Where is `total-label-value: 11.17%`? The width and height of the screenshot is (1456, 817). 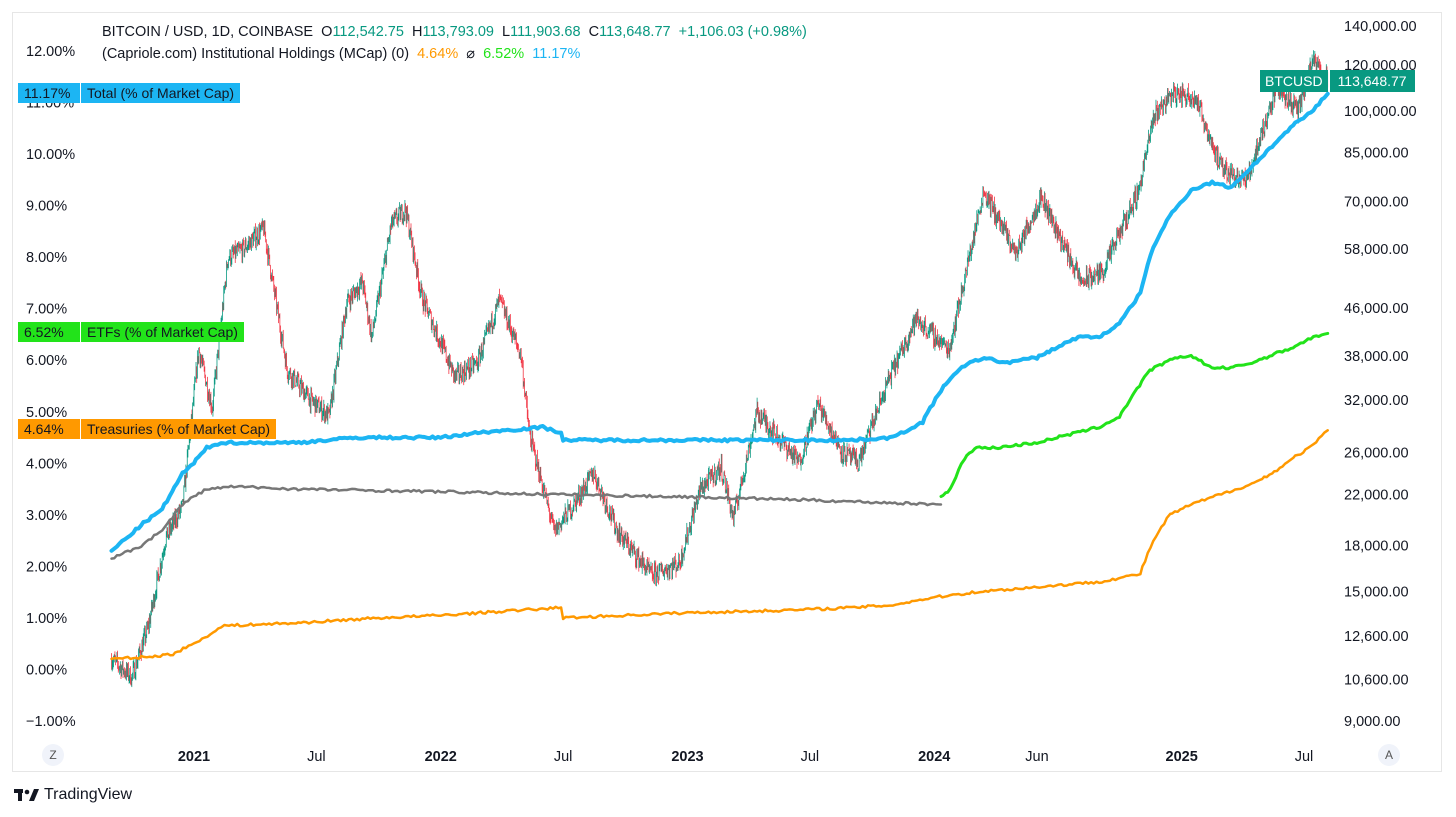
total-label-value: 11.17% is located at coordinates (49, 93).